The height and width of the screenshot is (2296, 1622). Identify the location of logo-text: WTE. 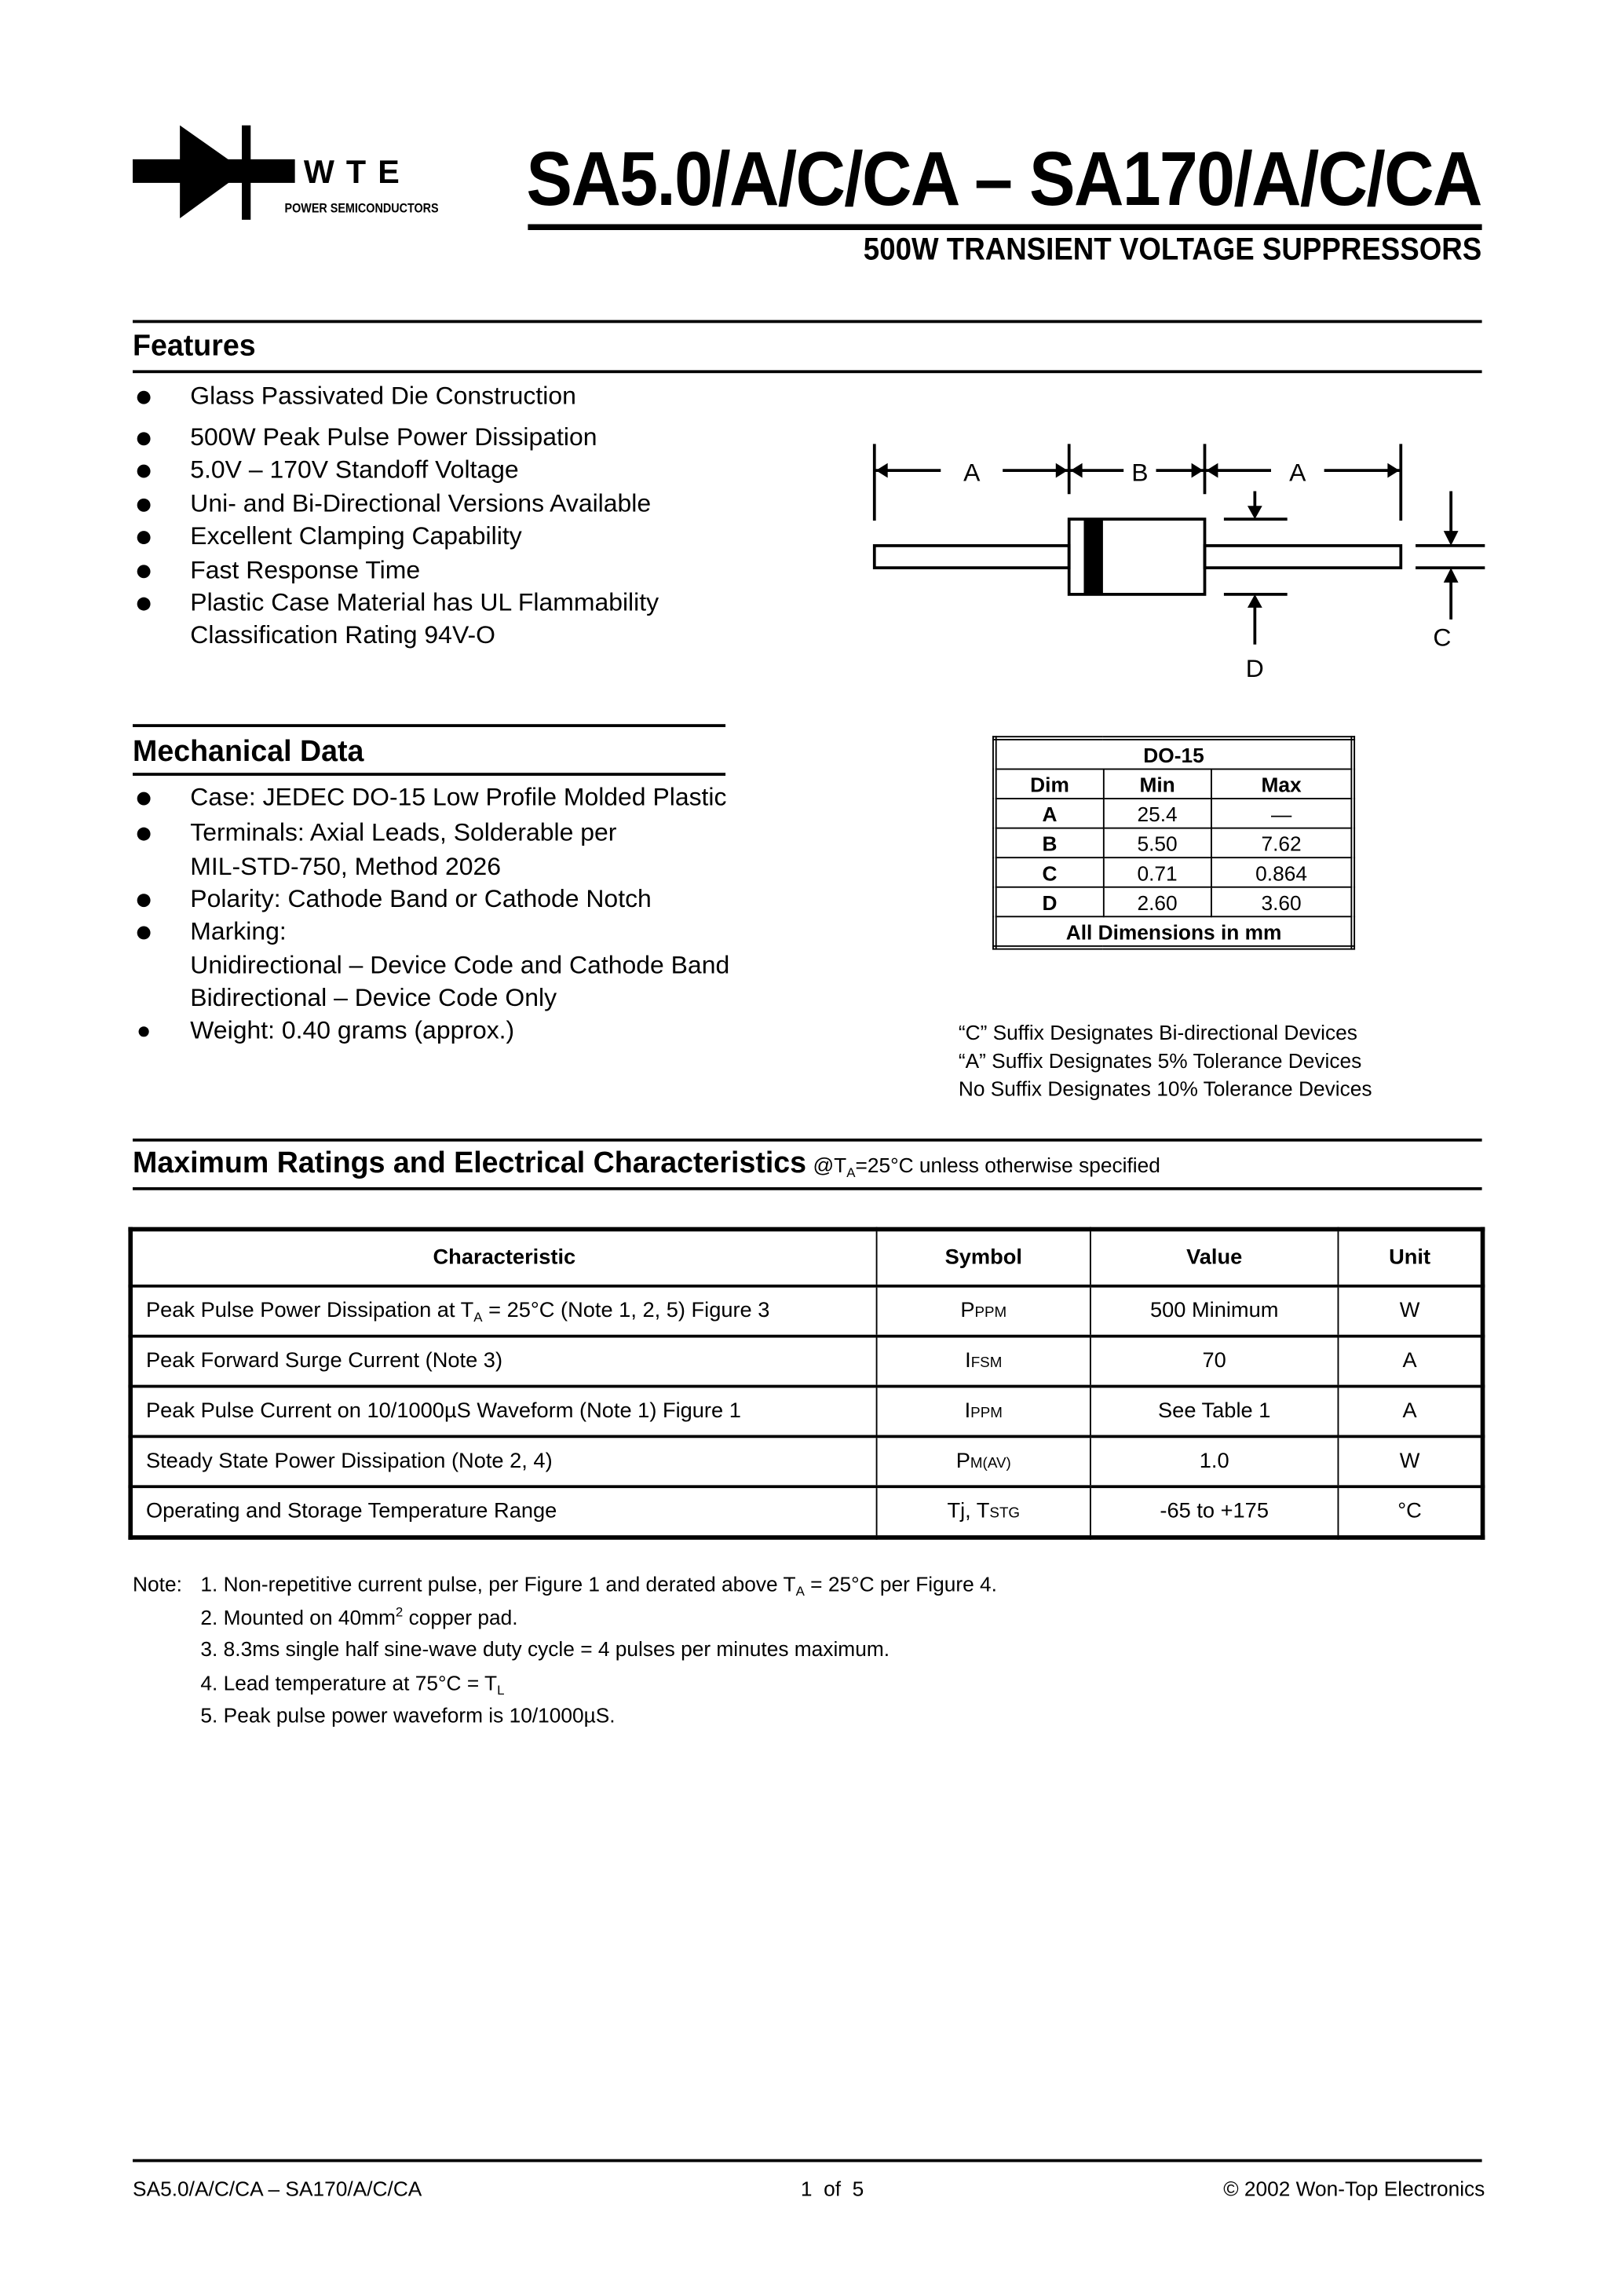
(357, 172).